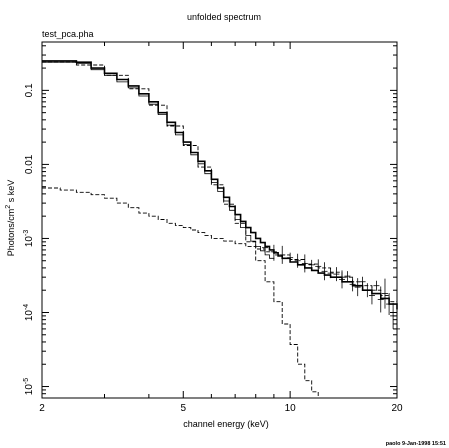 This screenshot has width=449, height=448. What do you see at coordinates (29, 164) in the screenshot?
I see `y-tick-label: 0.01` at bounding box center [29, 164].